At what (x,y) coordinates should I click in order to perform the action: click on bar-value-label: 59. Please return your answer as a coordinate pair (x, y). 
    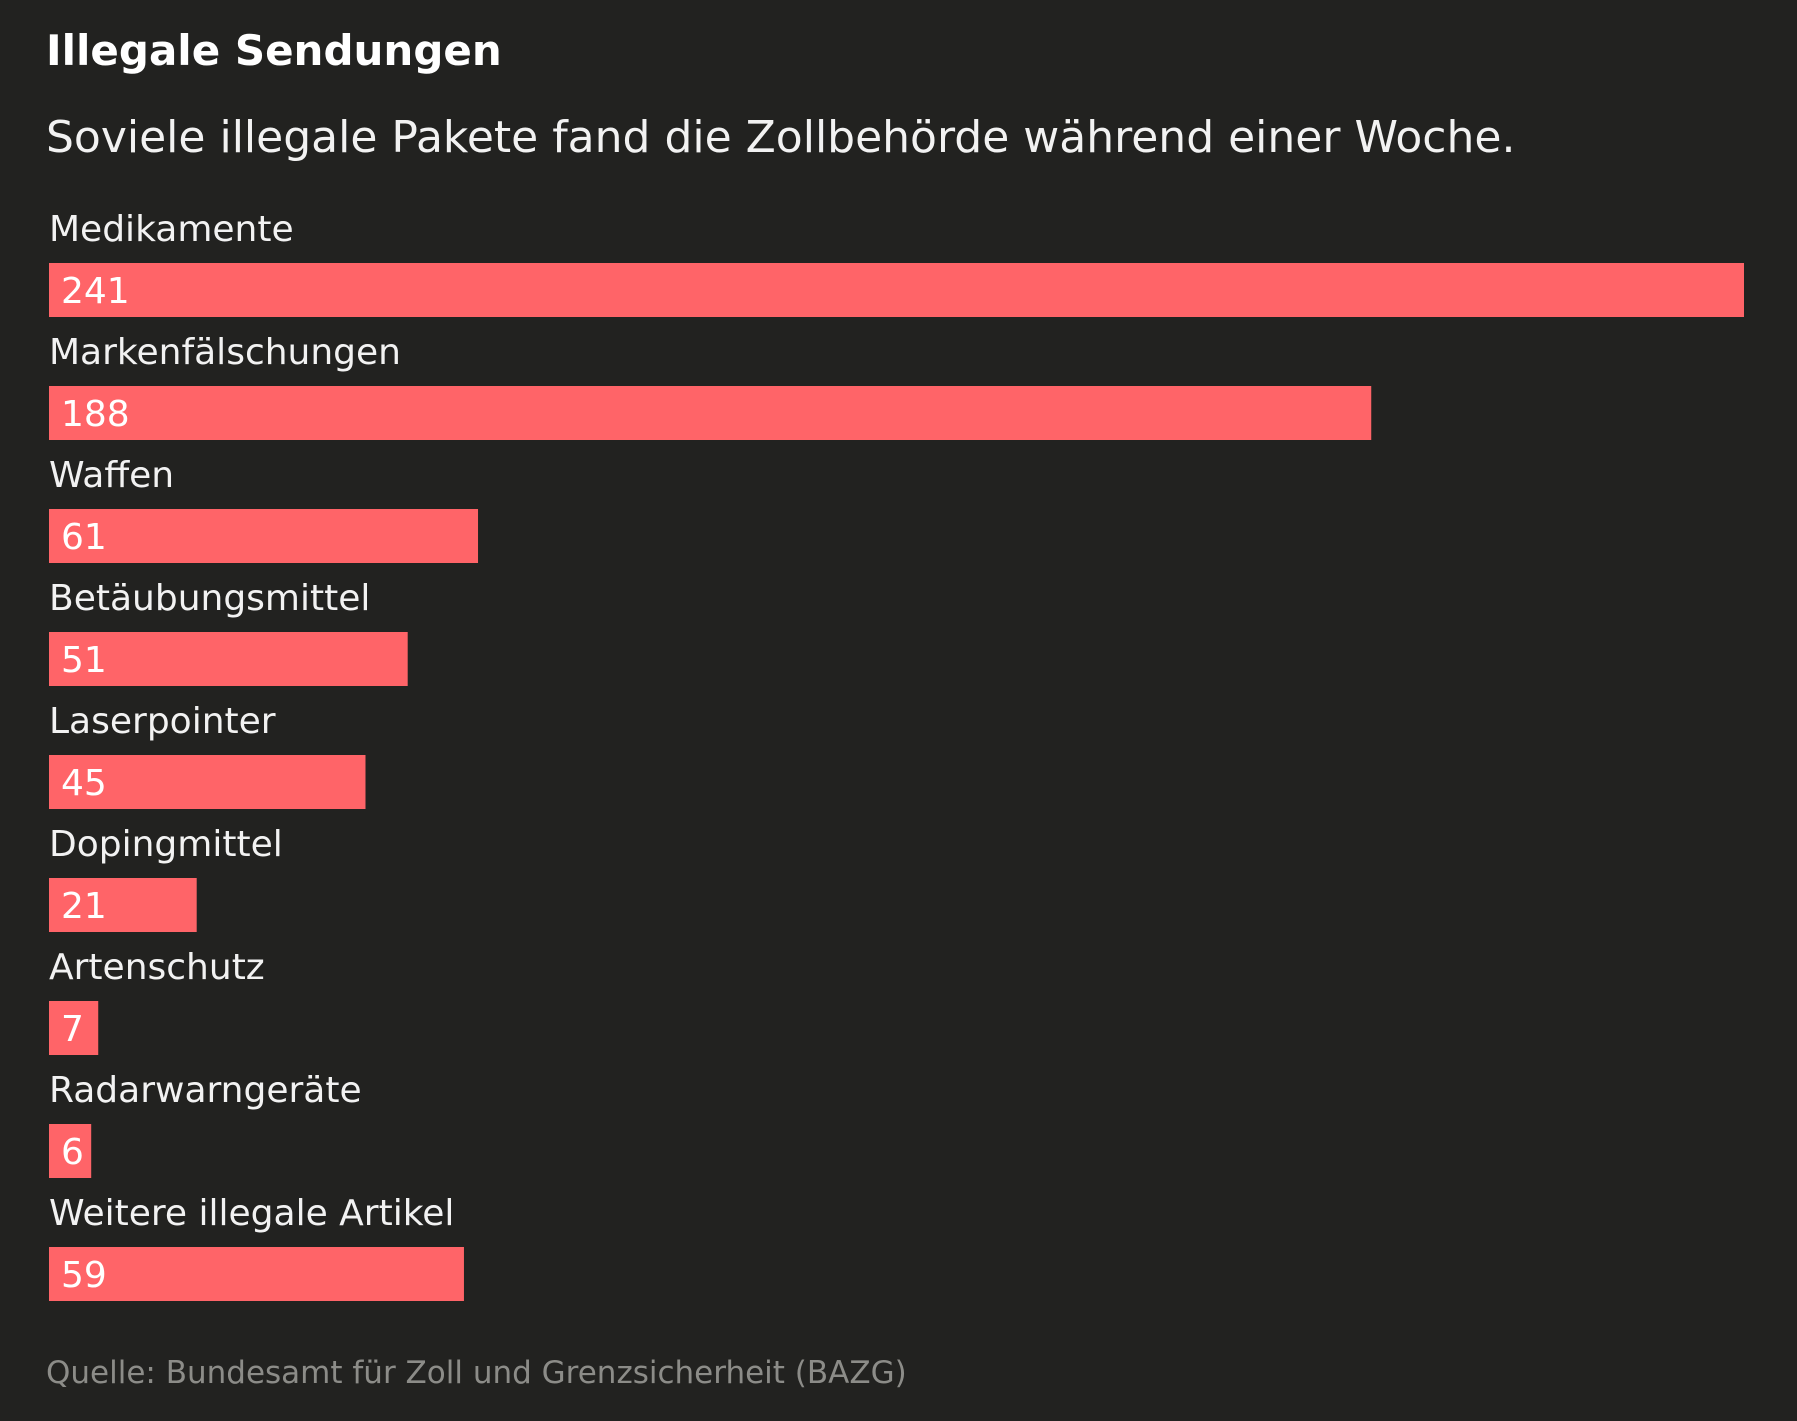
    Looking at the image, I should click on (84, 1275).